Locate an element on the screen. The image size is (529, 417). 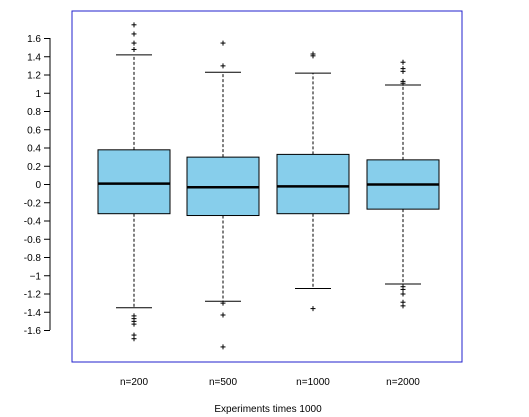
y-tick-label: -0.2 is located at coordinates (33, 203).